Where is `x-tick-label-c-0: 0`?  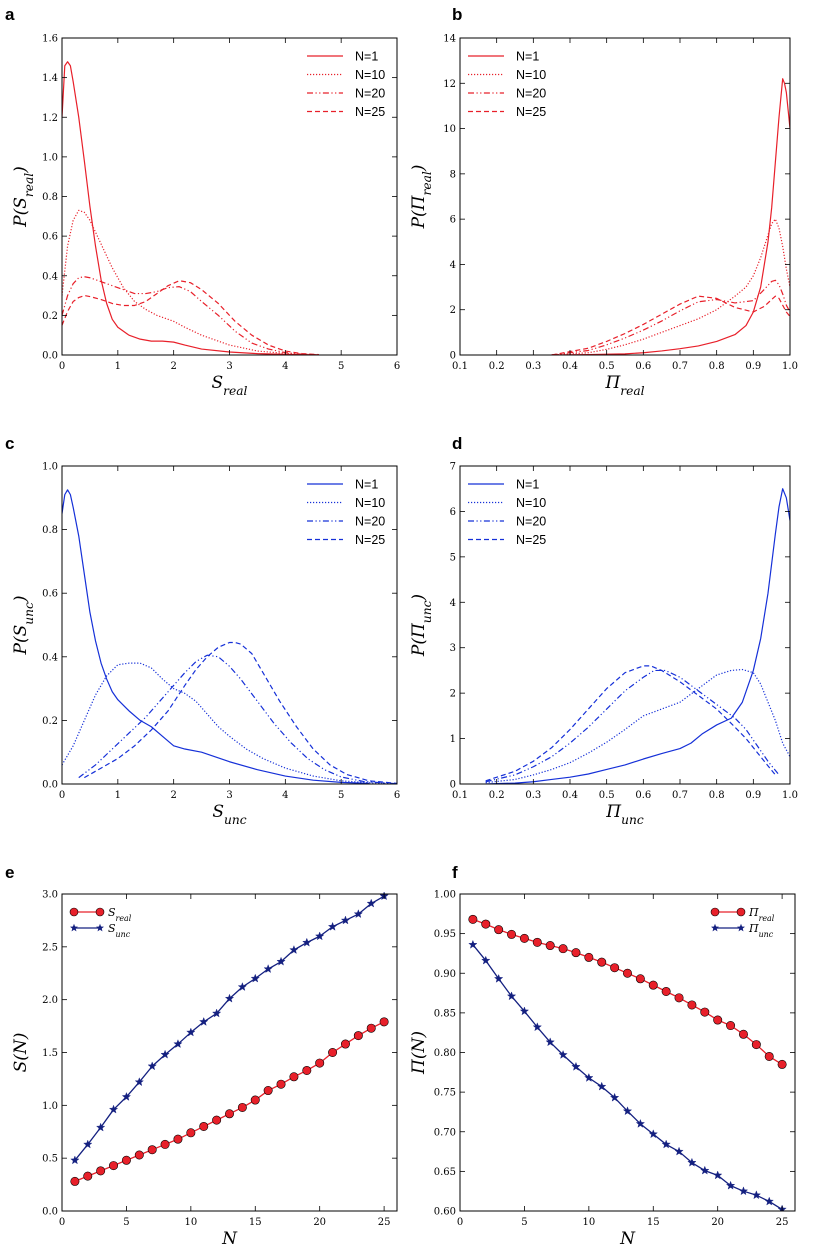
x-tick-label-c-0: 0 is located at coordinates (62, 795).